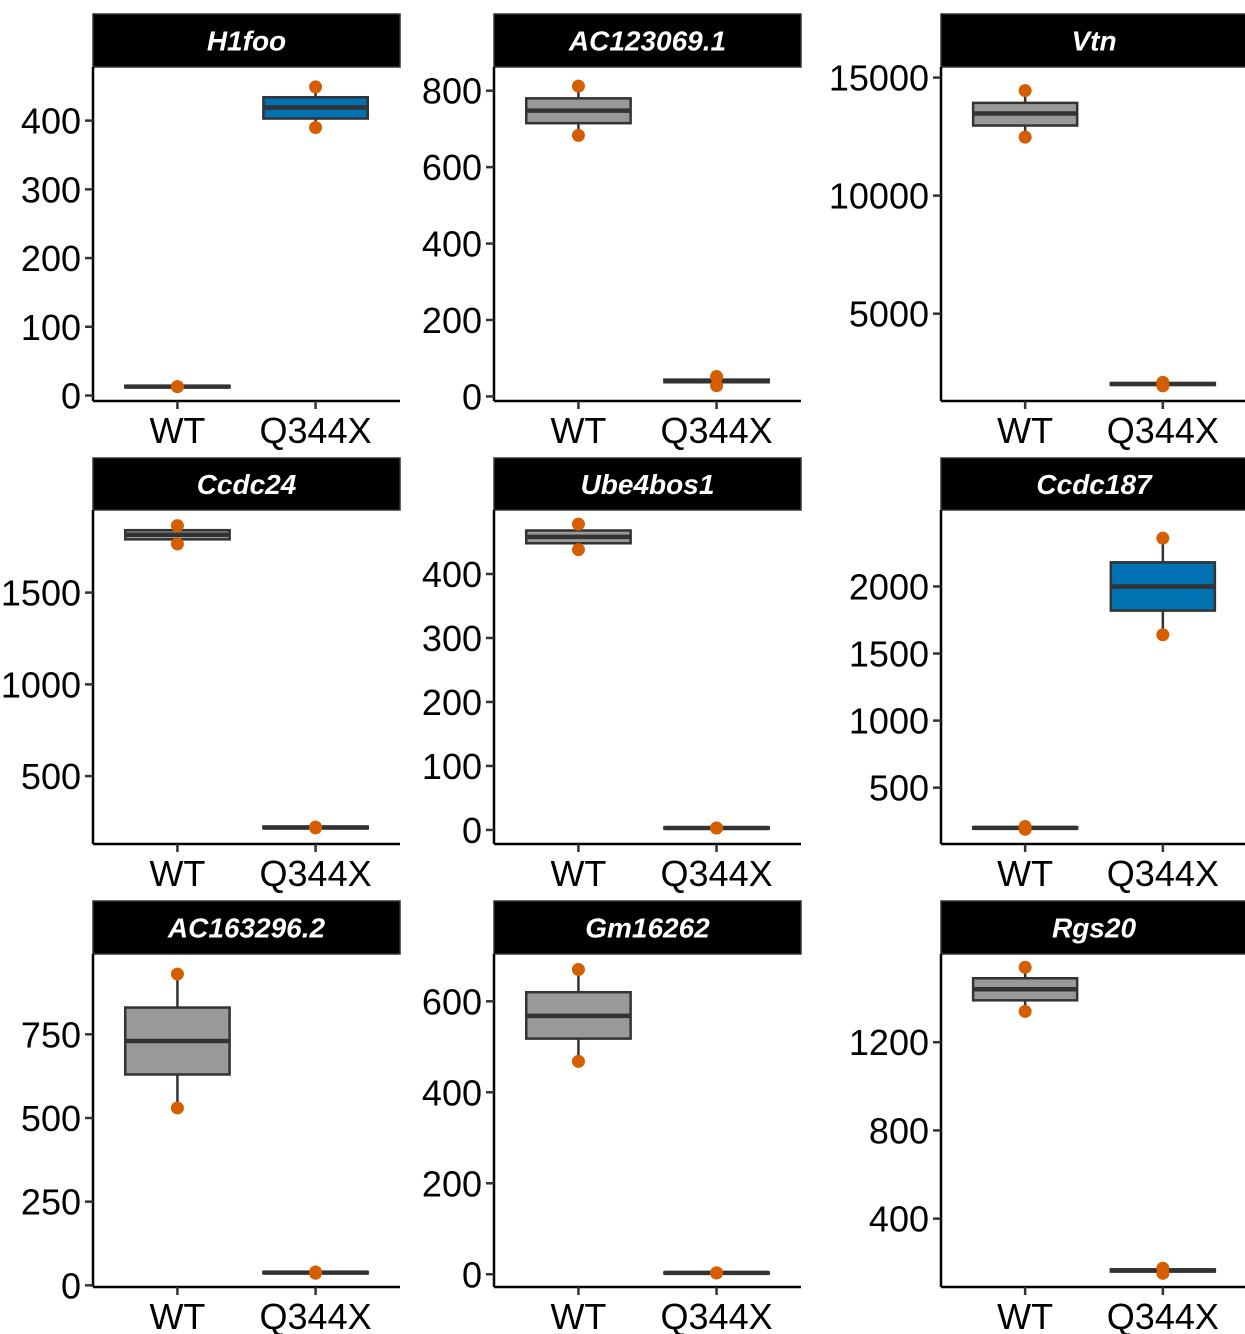 This screenshot has height=1334, width=1245. Describe the element at coordinates (1163, 586) in the screenshot. I see `box-q344x` at that location.